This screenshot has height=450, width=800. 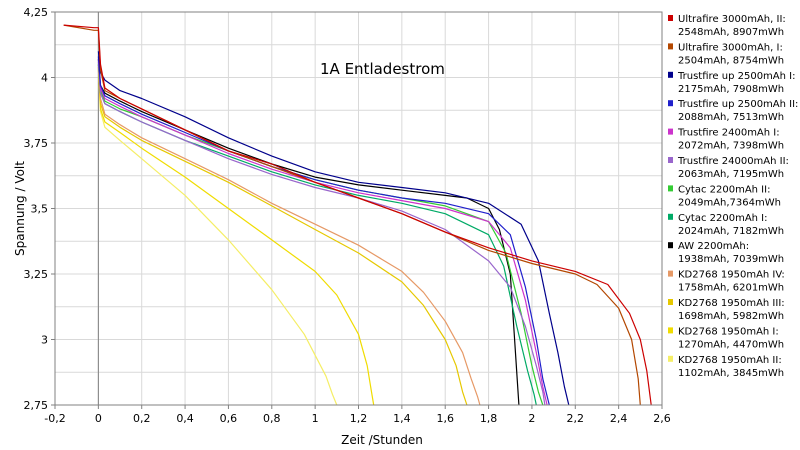 I want to click on y-tick-label: 3,25, so click(x=36, y=274).